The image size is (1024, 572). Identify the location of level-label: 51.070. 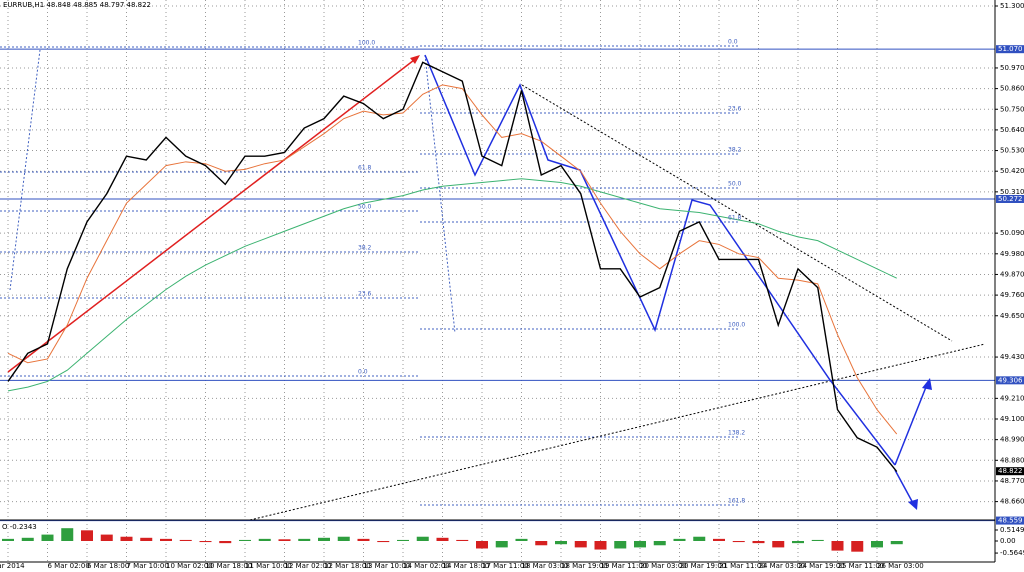
(1010, 49).